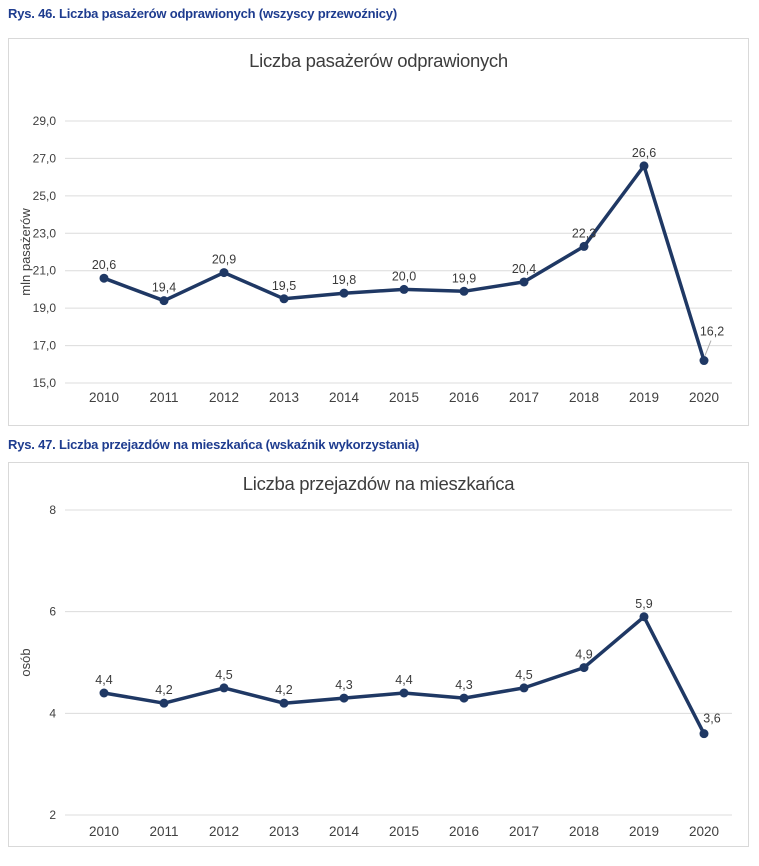  Describe the element at coordinates (379, 483) in the screenshot. I see `chart-title: Liczba przejazdów na mieszkańca` at that location.